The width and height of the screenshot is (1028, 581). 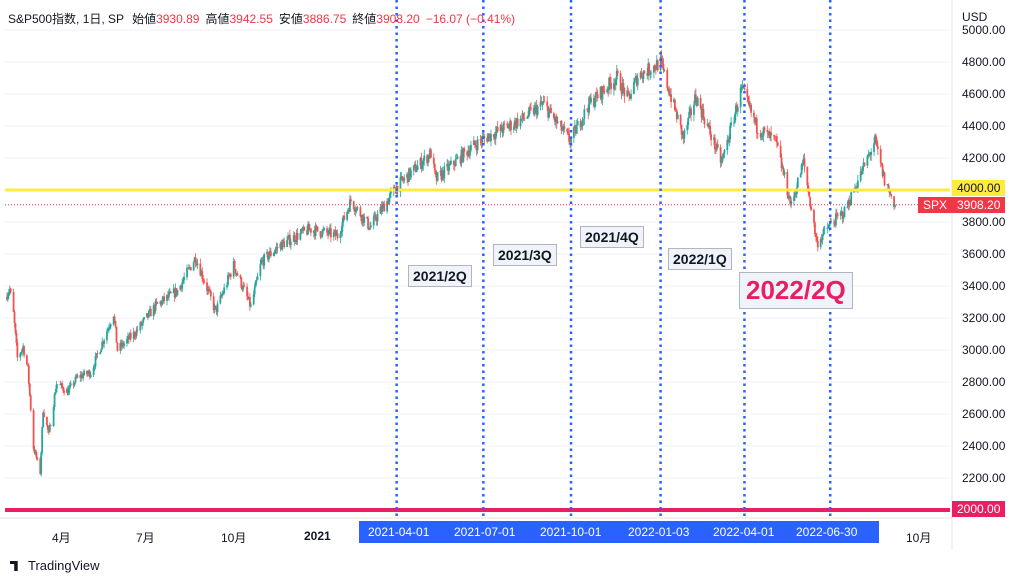 What do you see at coordinates (984, 478) in the screenshot?
I see `y-tick-label: 2200.00` at bounding box center [984, 478].